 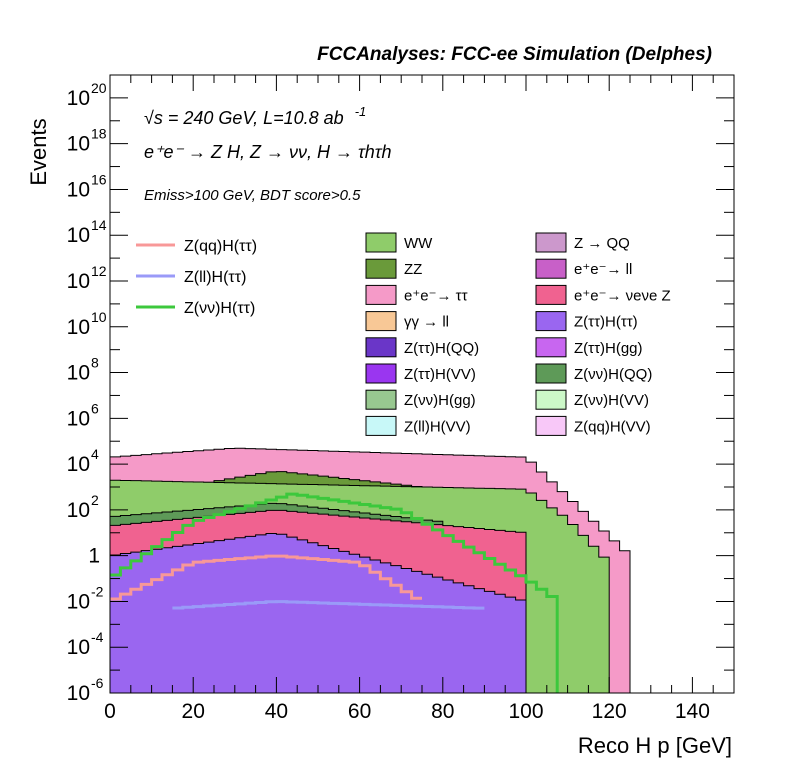 I want to click on legend-fill-label: Z(ττ)H(QQ), so click(x=441, y=348).